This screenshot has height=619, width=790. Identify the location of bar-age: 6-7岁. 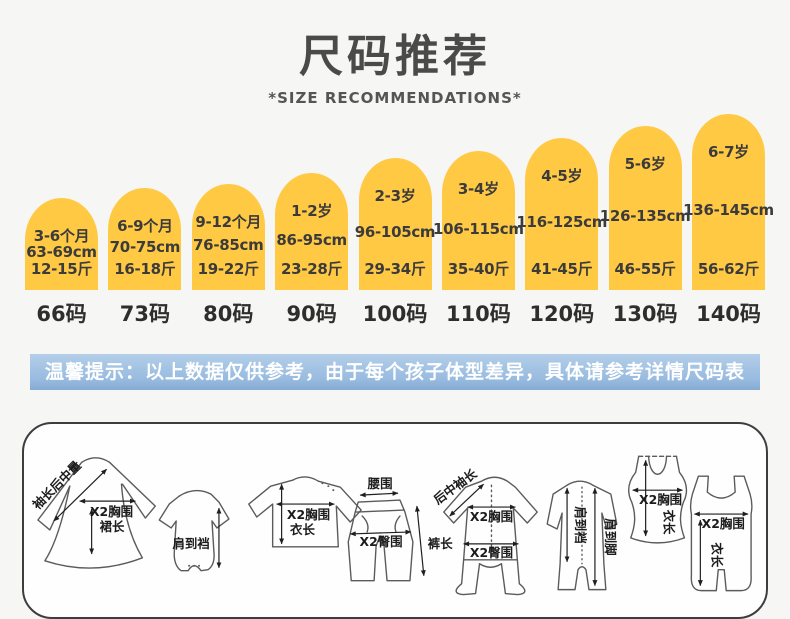
(728, 151).